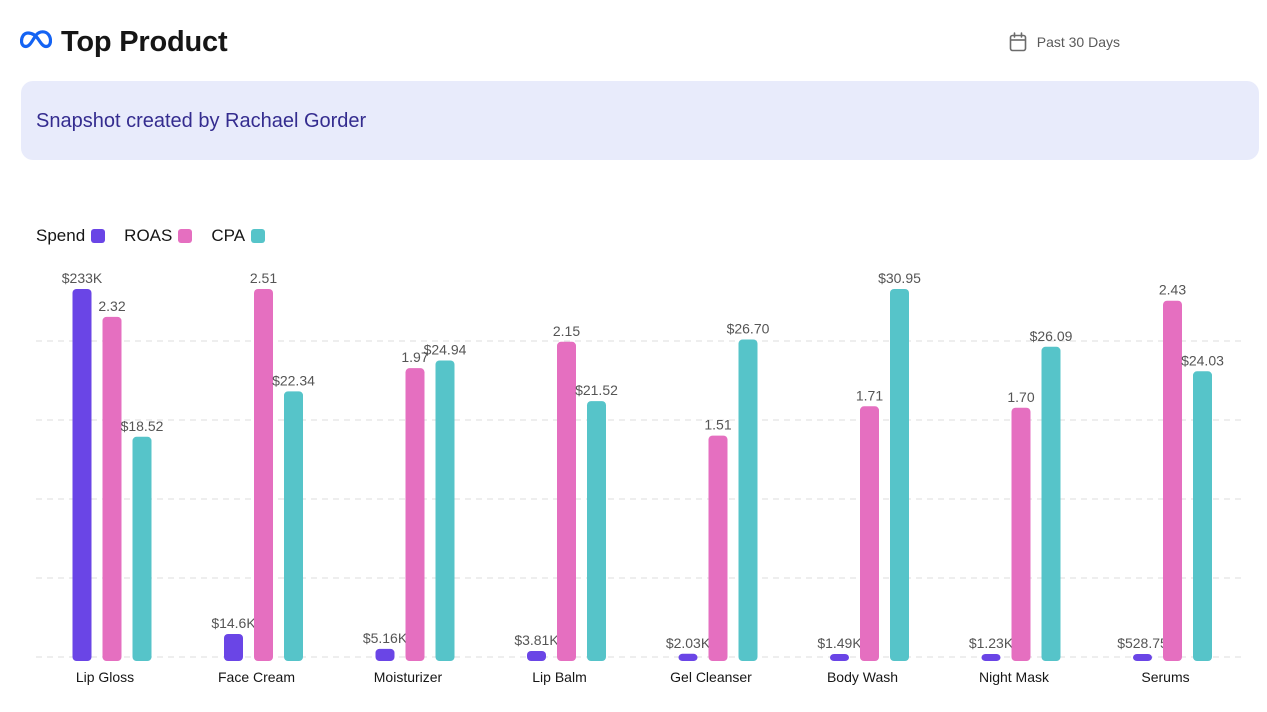 The width and height of the screenshot is (1267, 712). What do you see at coordinates (142, 426) in the screenshot?
I see `value-label-cpa-lip-gloss: $18.52` at bounding box center [142, 426].